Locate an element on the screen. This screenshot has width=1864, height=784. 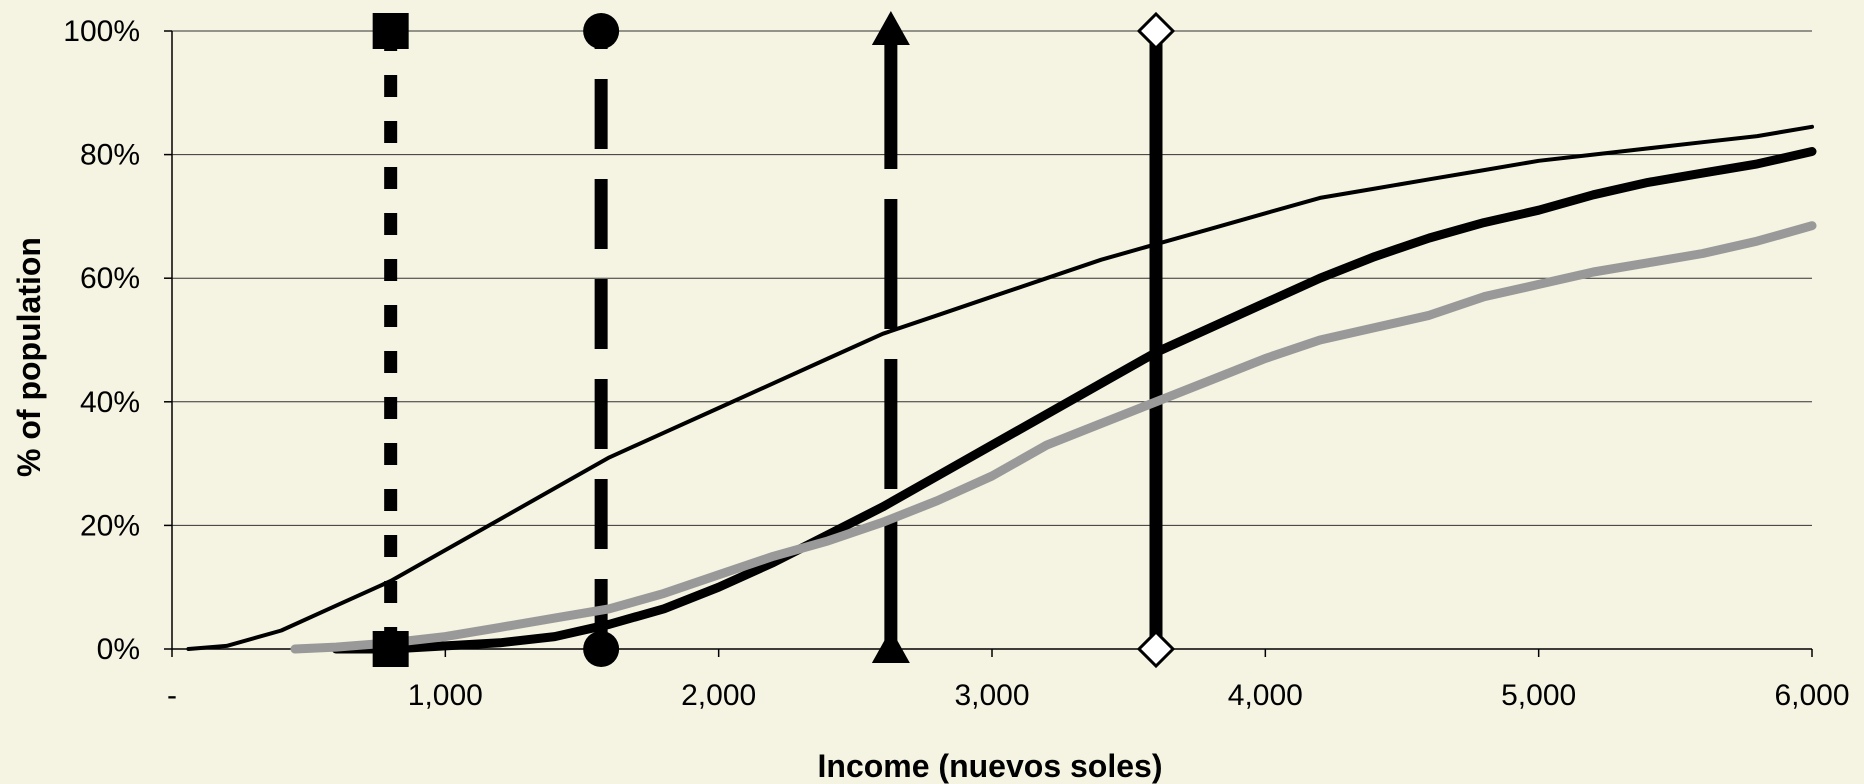
y-tick-label-4: 80% is located at coordinates (110, 155).